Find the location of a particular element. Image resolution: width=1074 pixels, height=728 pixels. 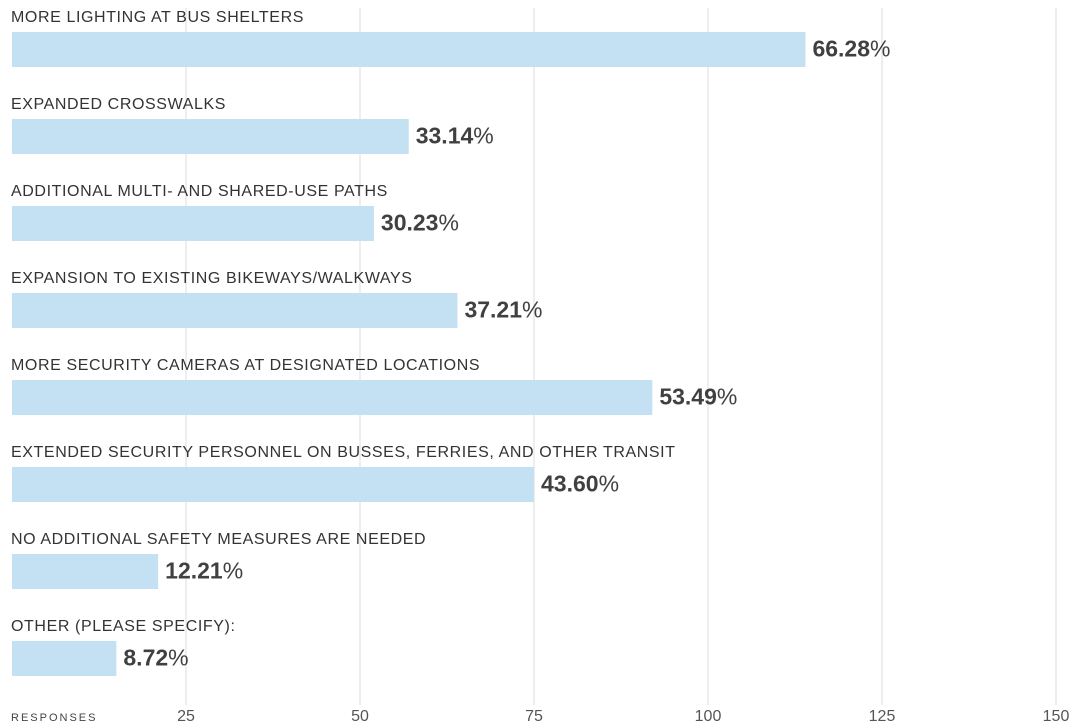

x-tick-label: 75 is located at coordinates (534, 716).